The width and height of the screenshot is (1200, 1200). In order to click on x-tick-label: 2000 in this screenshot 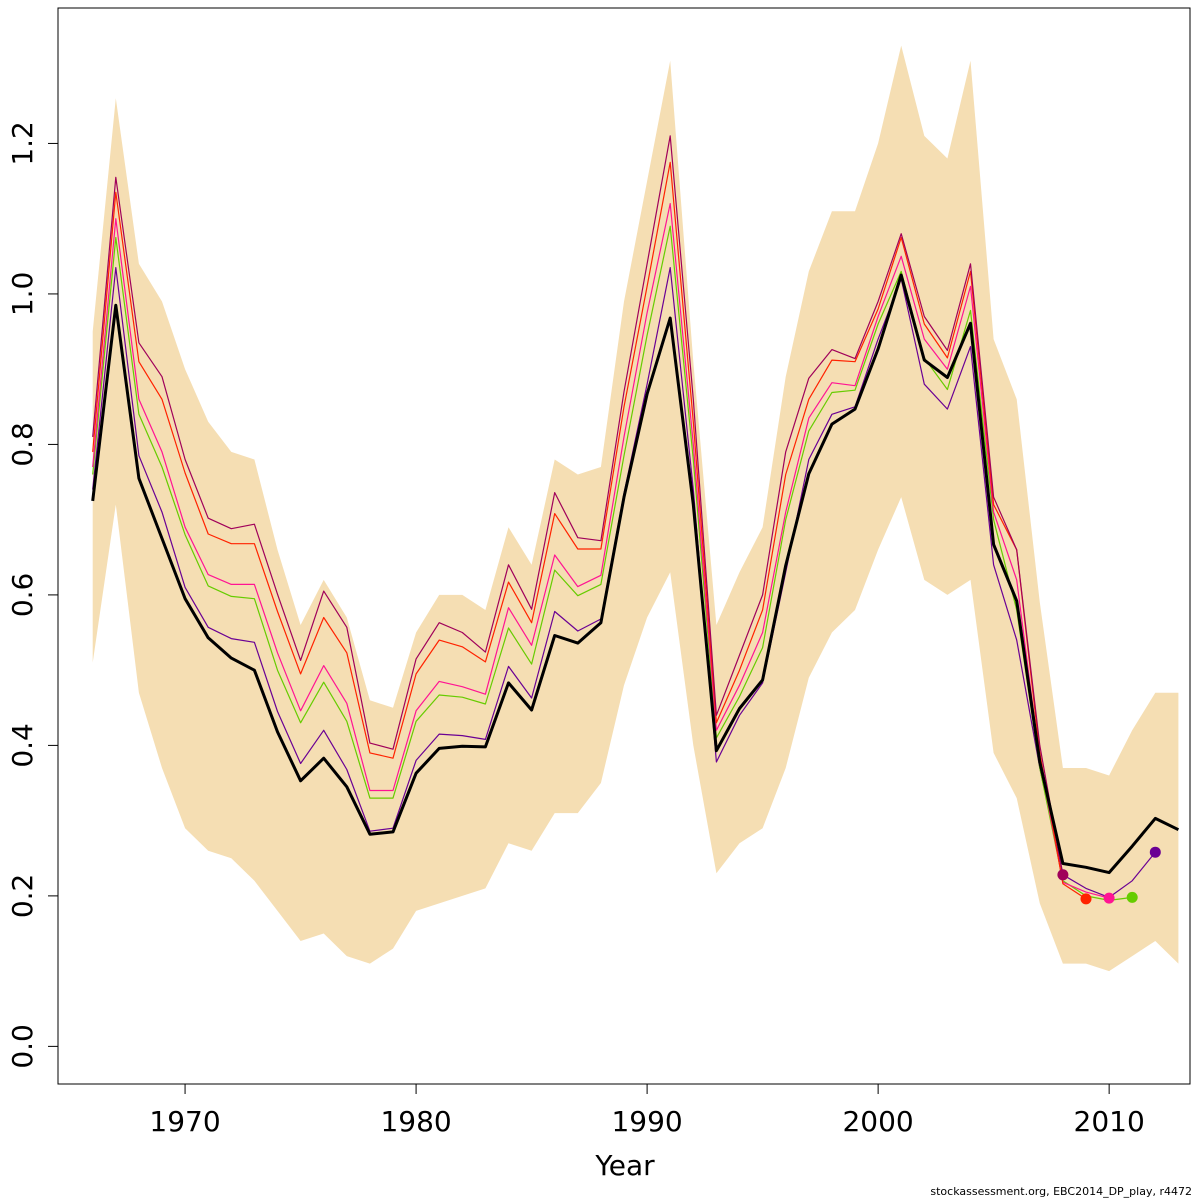, I will do `click(877, 1121)`.